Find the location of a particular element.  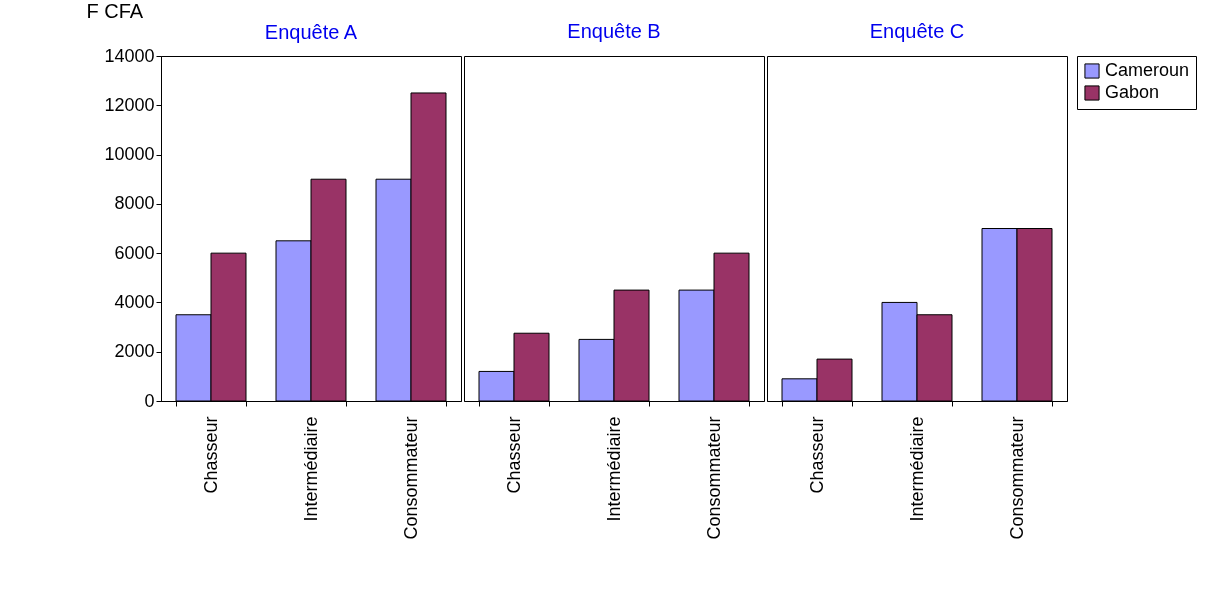

y-tick-label: 14000 is located at coordinates (129, 55).